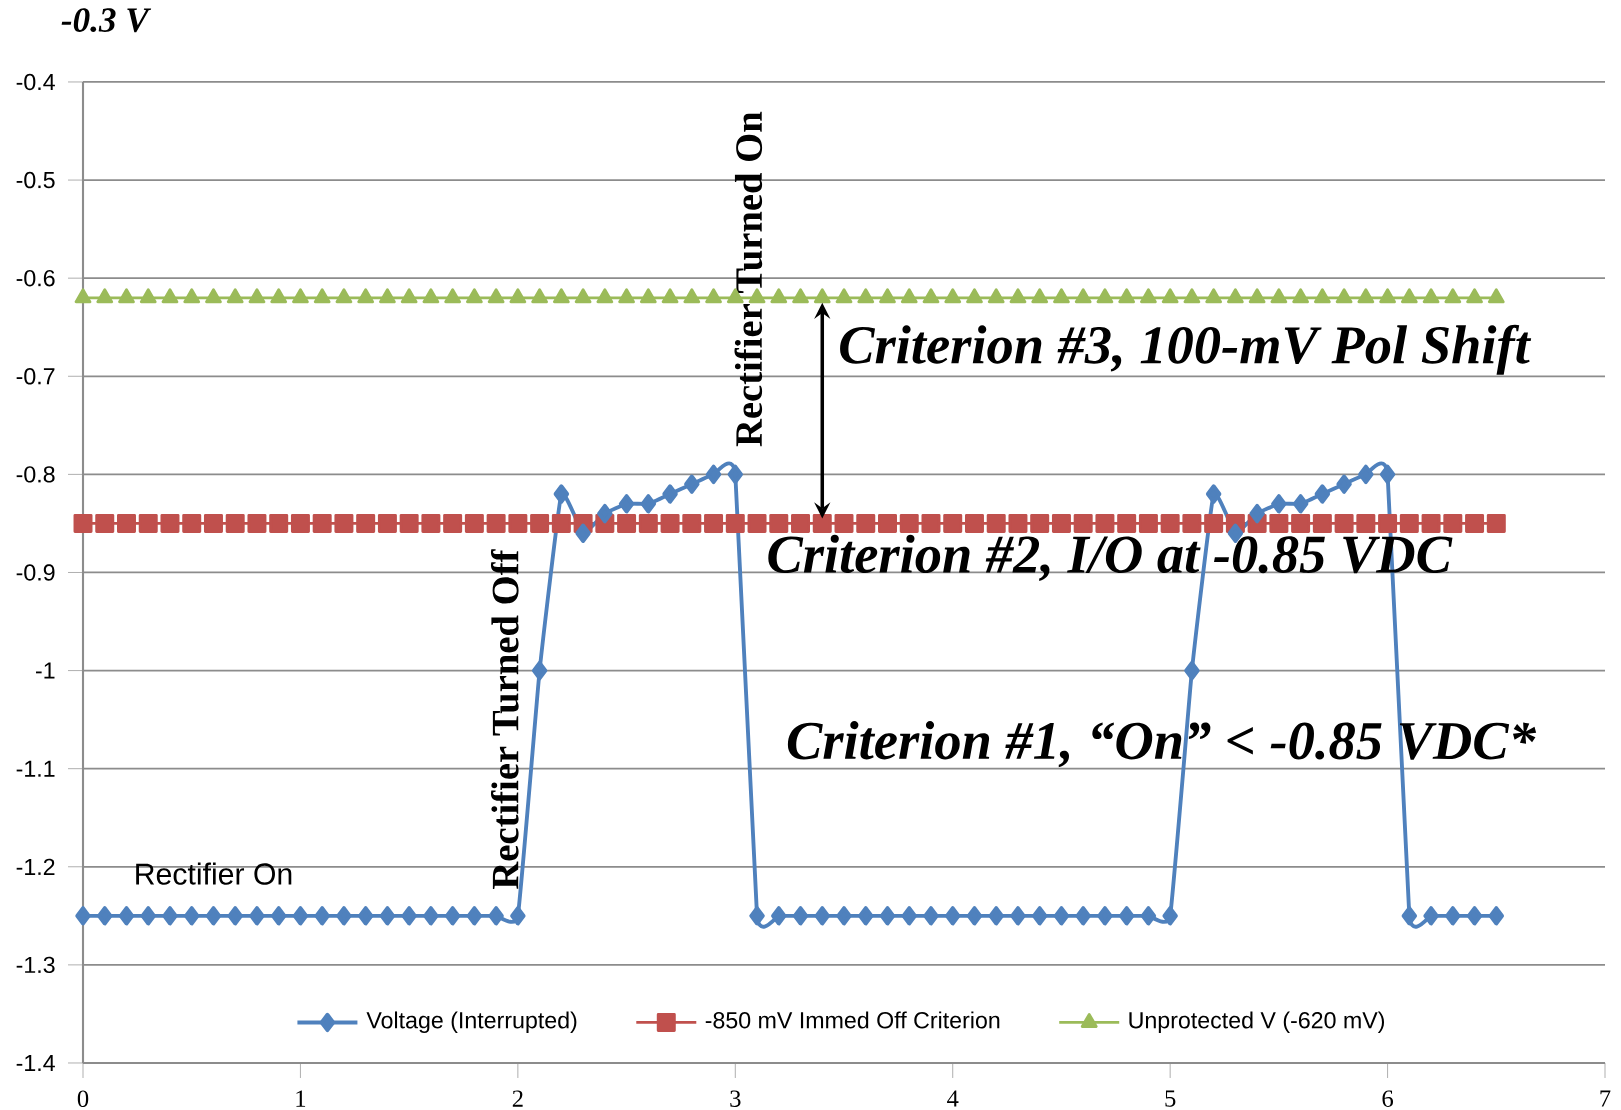  What do you see at coordinates (35, 180) in the screenshot?
I see `y-tick-label: -0.5` at bounding box center [35, 180].